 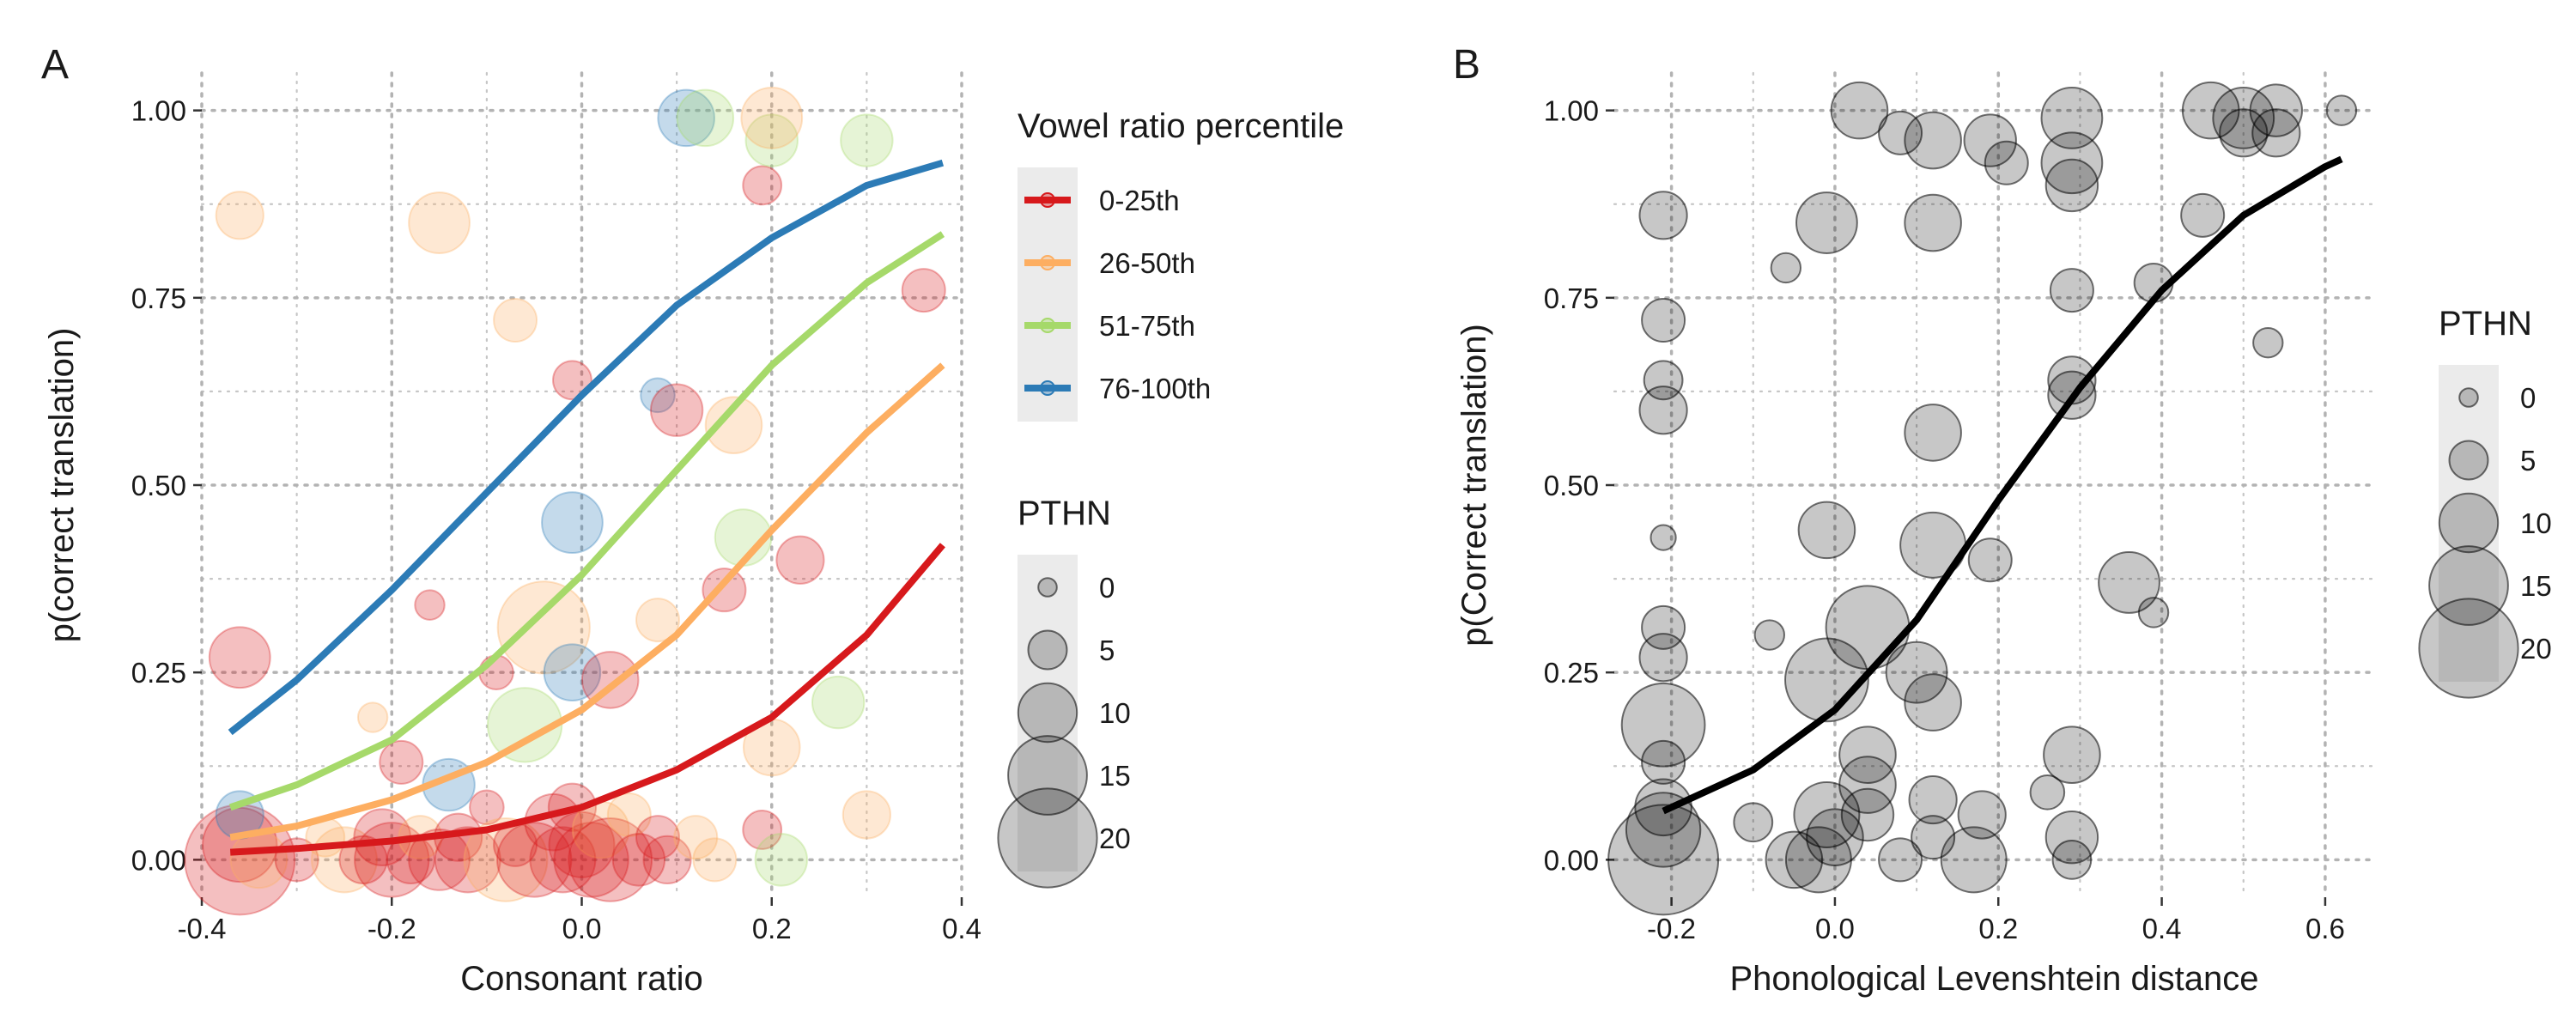 What do you see at coordinates (1147, 263) in the screenshot?
I see `legend-label: 26-50th` at bounding box center [1147, 263].